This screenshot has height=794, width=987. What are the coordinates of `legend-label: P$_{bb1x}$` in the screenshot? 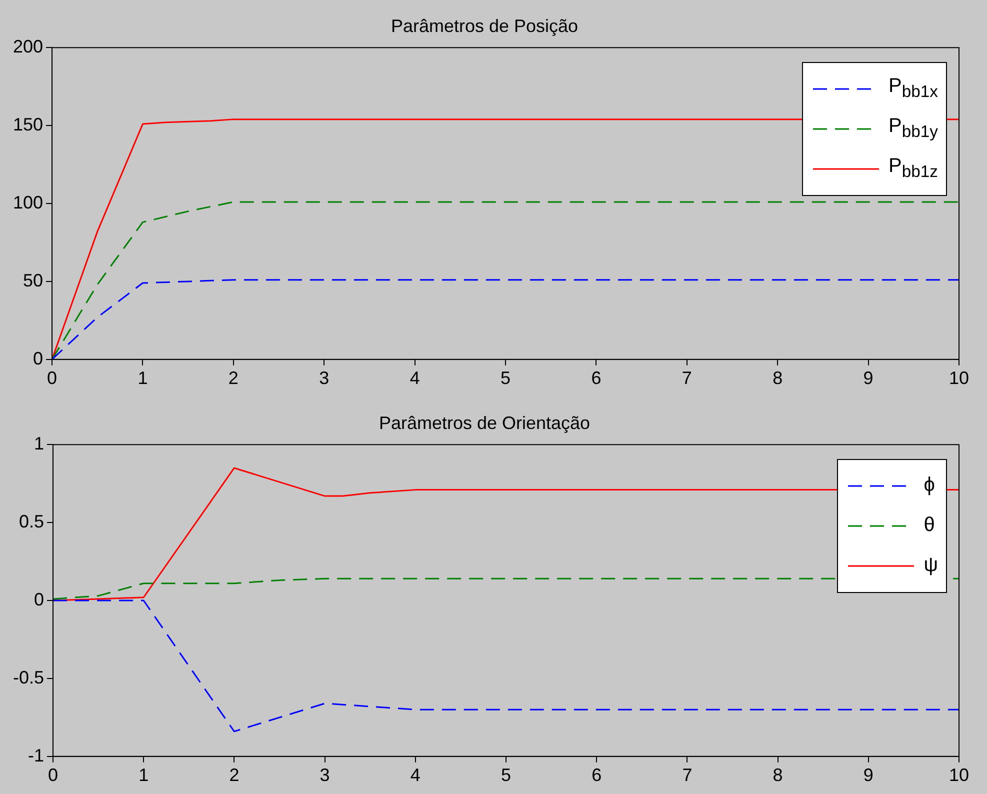 It's located at (913, 88).